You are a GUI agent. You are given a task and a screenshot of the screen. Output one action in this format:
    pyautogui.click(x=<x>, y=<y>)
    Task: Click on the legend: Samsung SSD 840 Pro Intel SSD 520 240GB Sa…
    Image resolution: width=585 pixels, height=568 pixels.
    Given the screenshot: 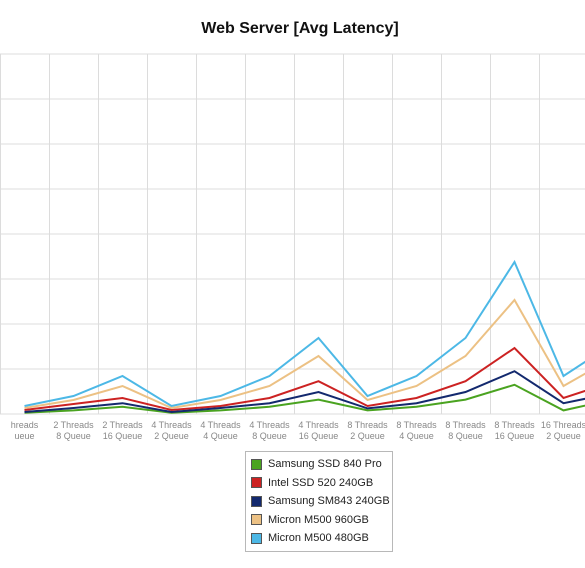 What is the action you would take?
    pyautogui.click(x=319, y=501)
    